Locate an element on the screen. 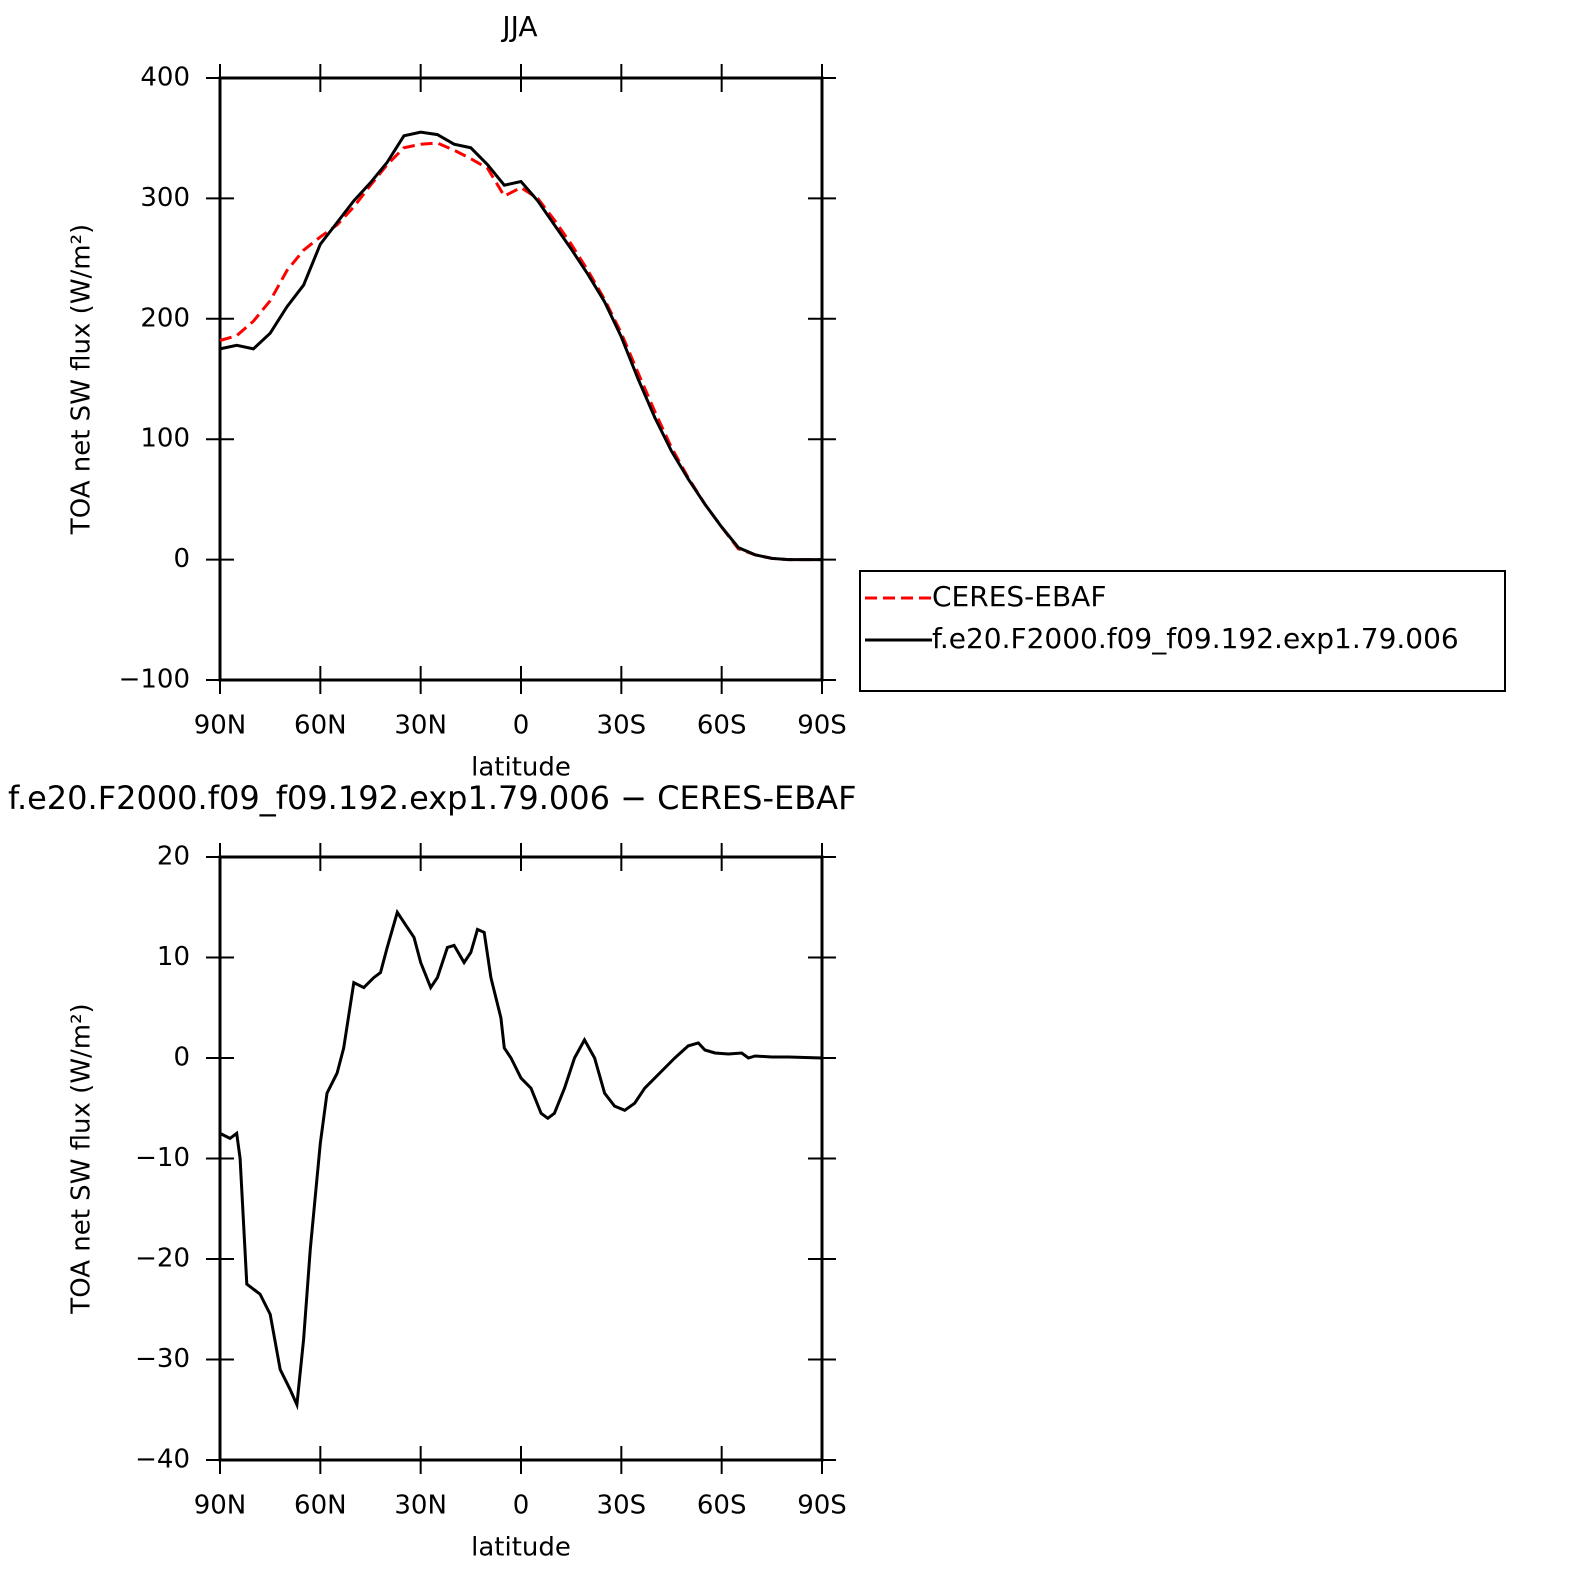 The width and height of the screenshot is (1574, 1574). y-tick-label: 100 is located at coordinates (165, 439).